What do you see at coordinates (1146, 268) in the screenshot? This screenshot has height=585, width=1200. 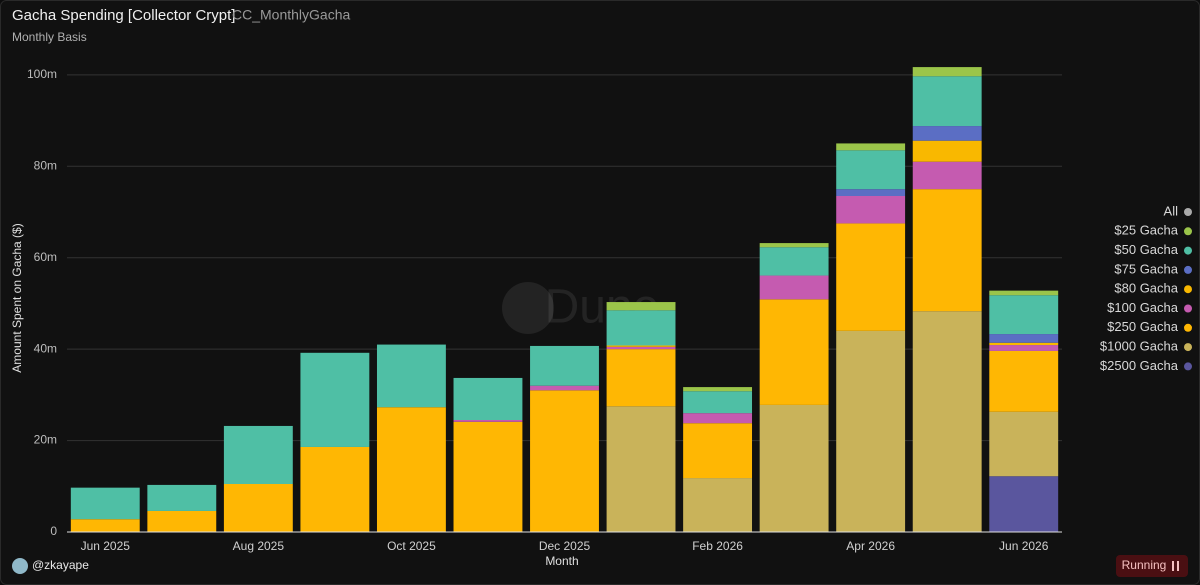 I see `legend-label: $75 Gacha` at bounding box center [1146, 268].